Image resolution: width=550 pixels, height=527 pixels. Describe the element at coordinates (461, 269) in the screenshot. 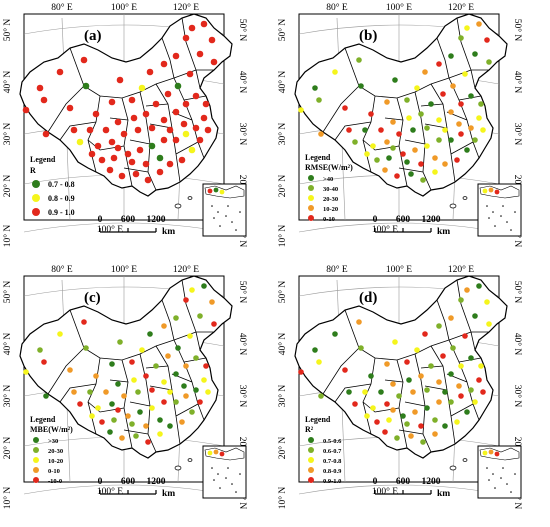

I see `tick-top: 120° E` at that location.